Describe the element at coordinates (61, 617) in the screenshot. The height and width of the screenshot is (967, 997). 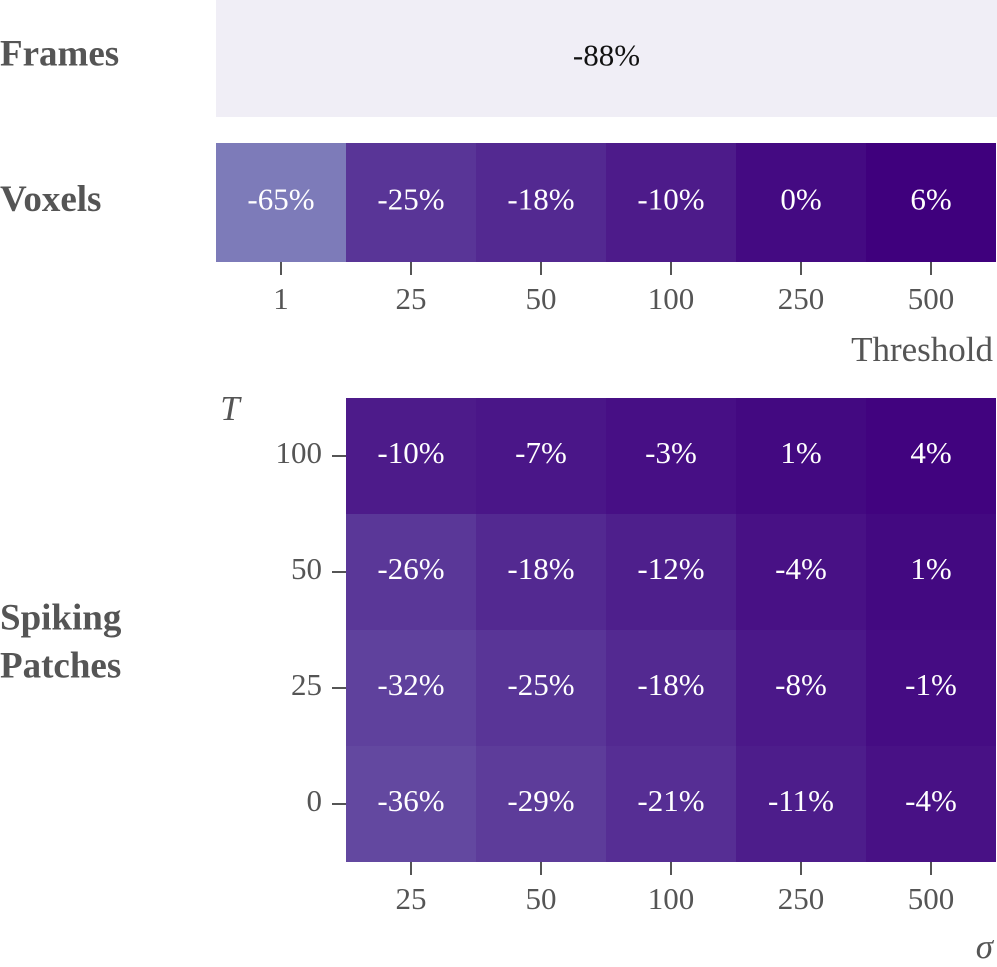
I see `spiking-row-label: Spiking` at that location.